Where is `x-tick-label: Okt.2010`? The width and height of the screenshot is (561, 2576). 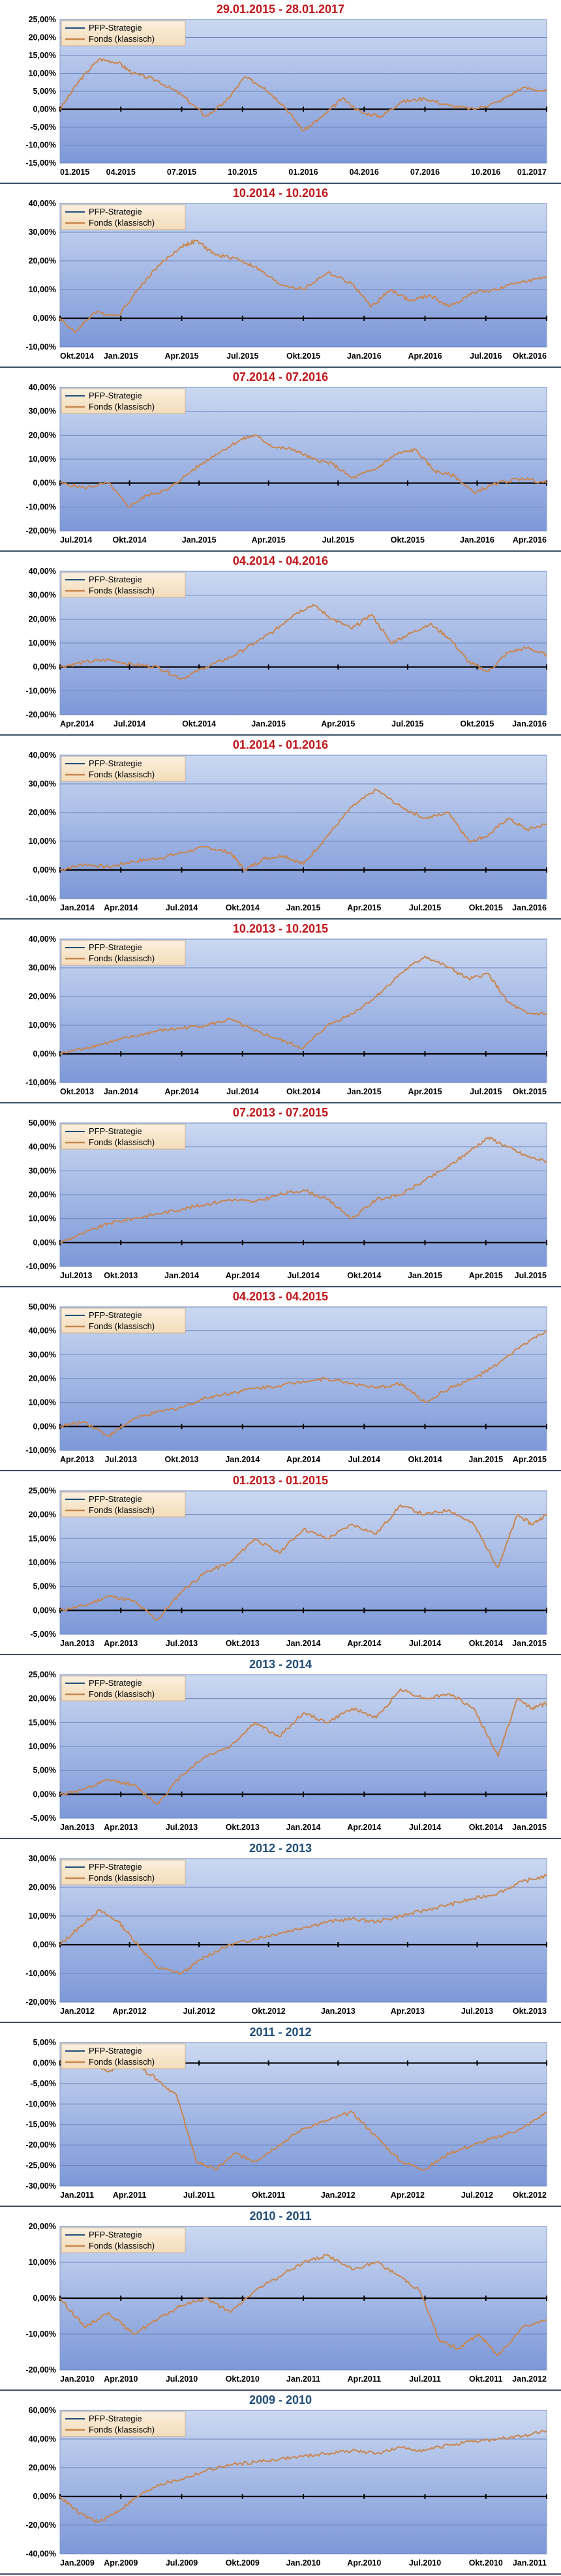
x-tick-label: Okt.2010 is located at coordinates (243, 2379).